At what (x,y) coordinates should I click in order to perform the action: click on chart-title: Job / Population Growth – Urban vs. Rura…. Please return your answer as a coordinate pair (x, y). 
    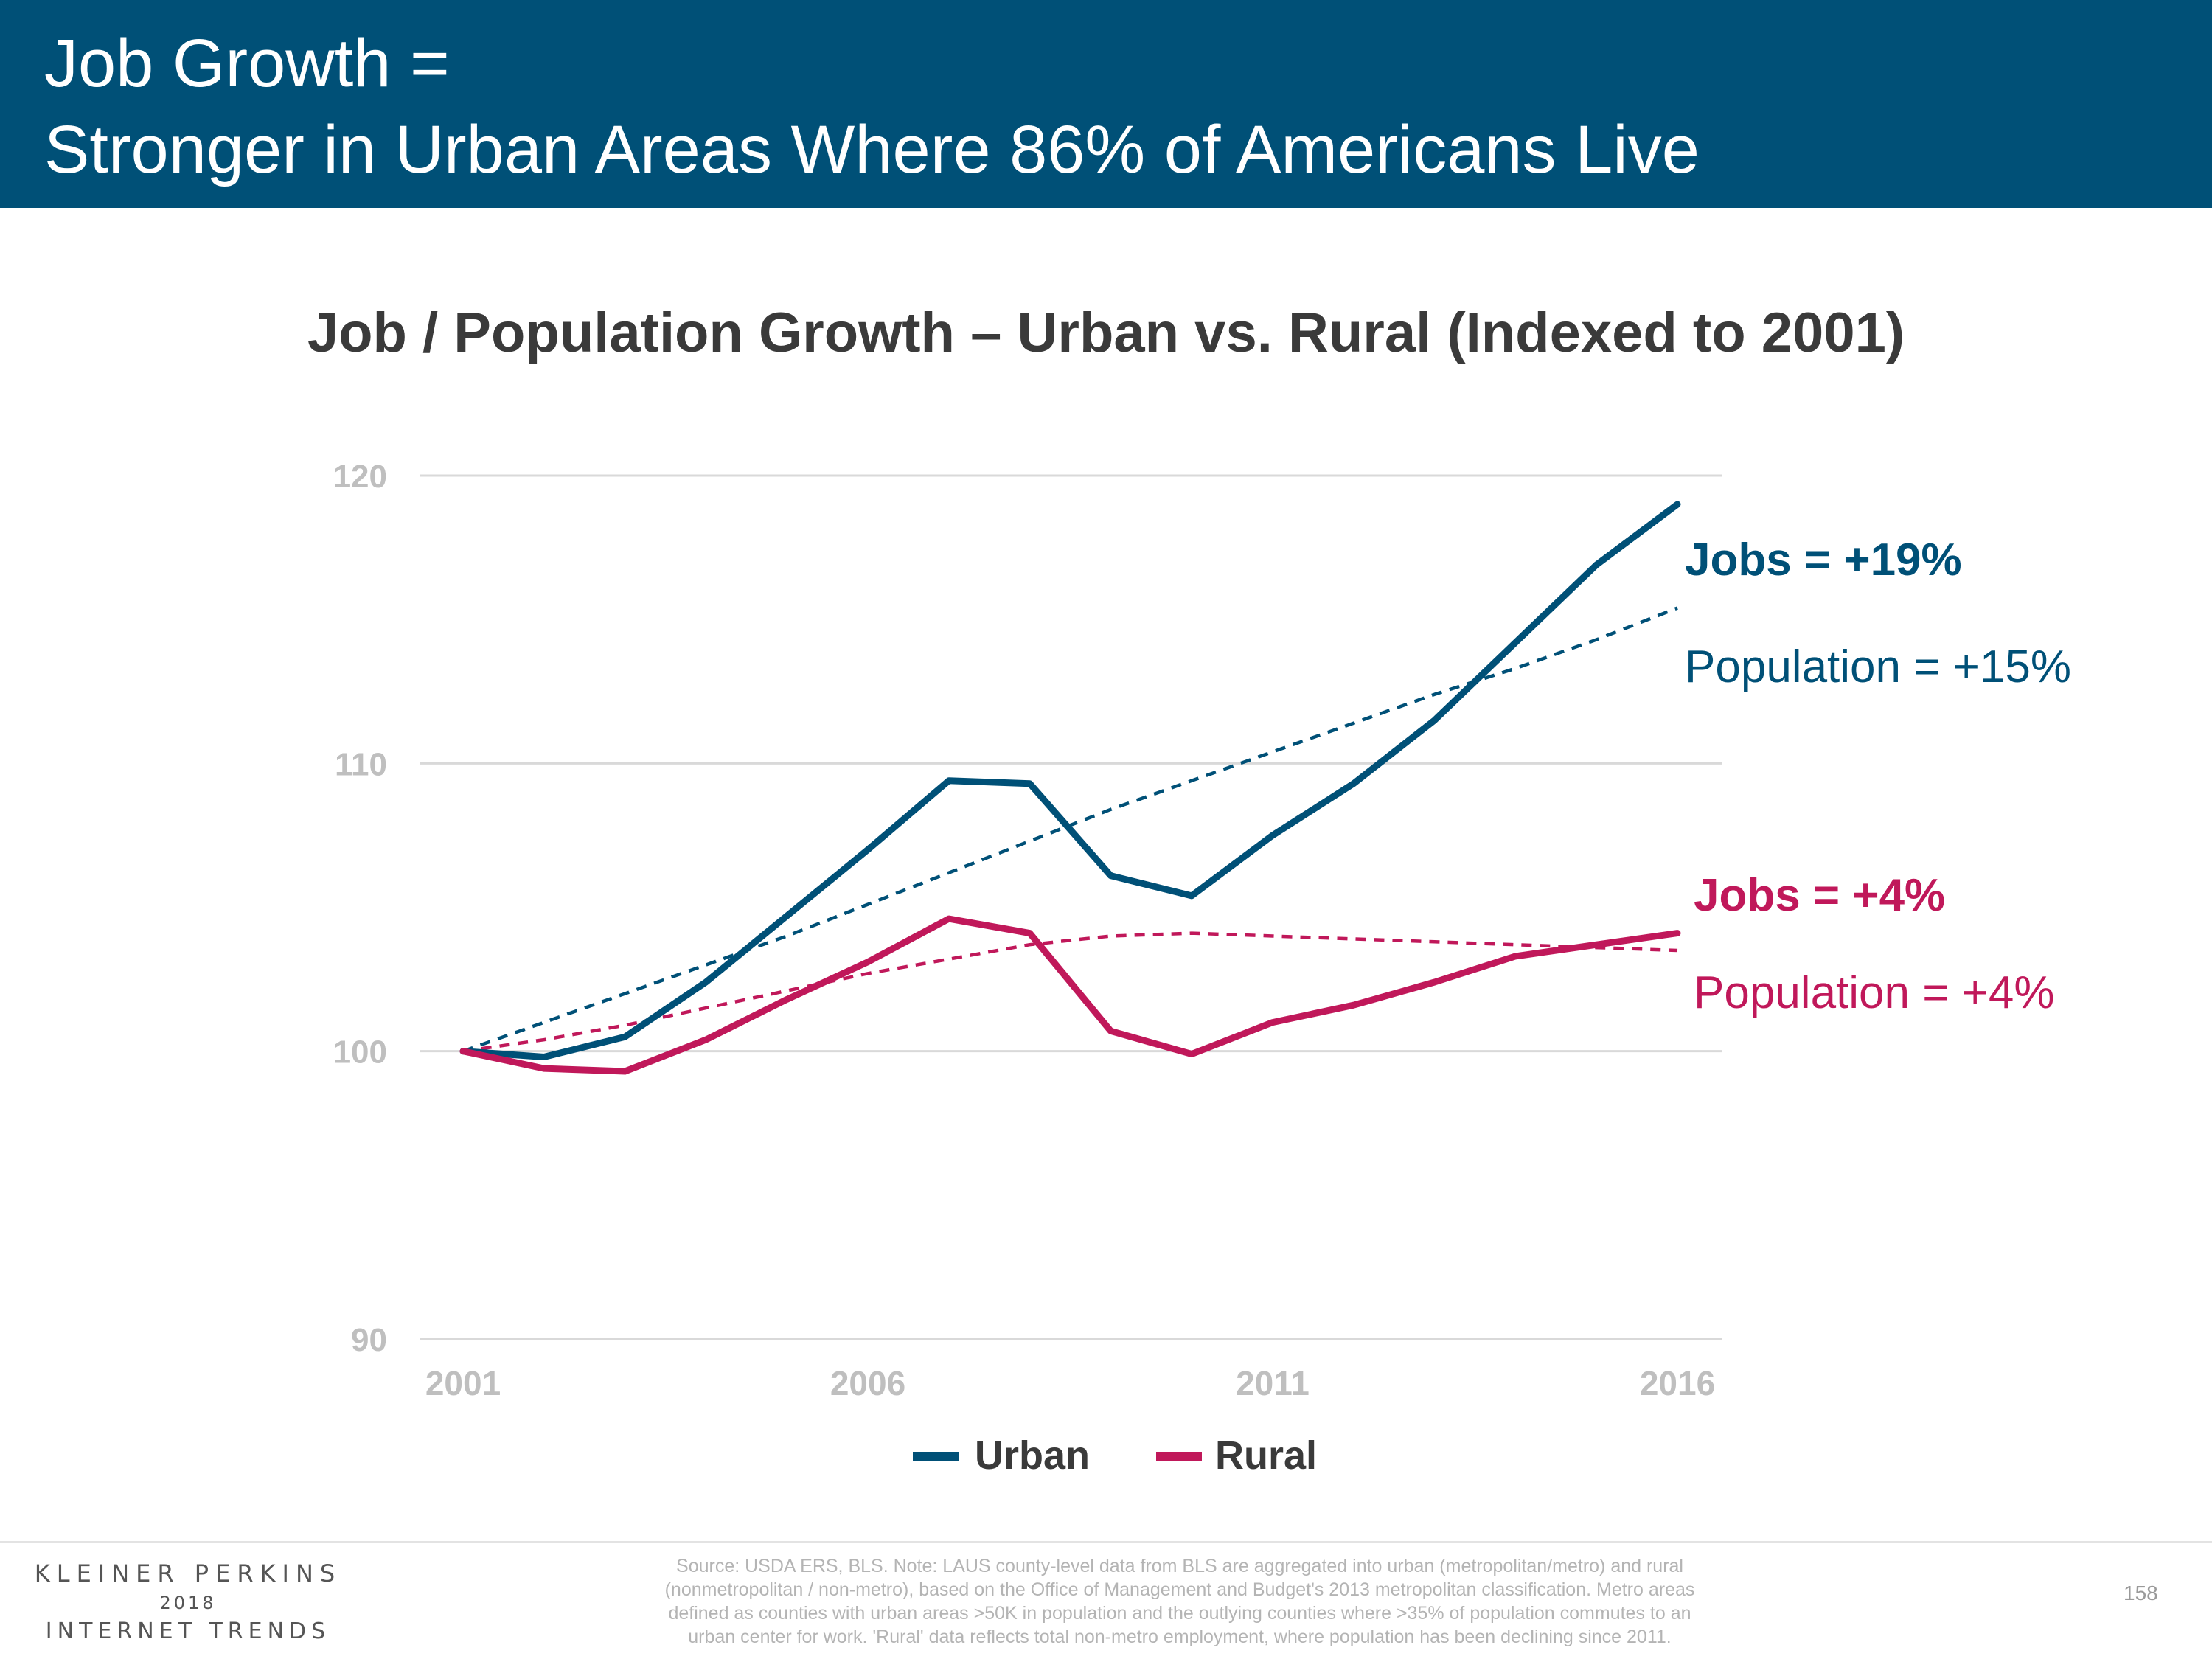
    Looking at the image, I should click on (1106, 333).